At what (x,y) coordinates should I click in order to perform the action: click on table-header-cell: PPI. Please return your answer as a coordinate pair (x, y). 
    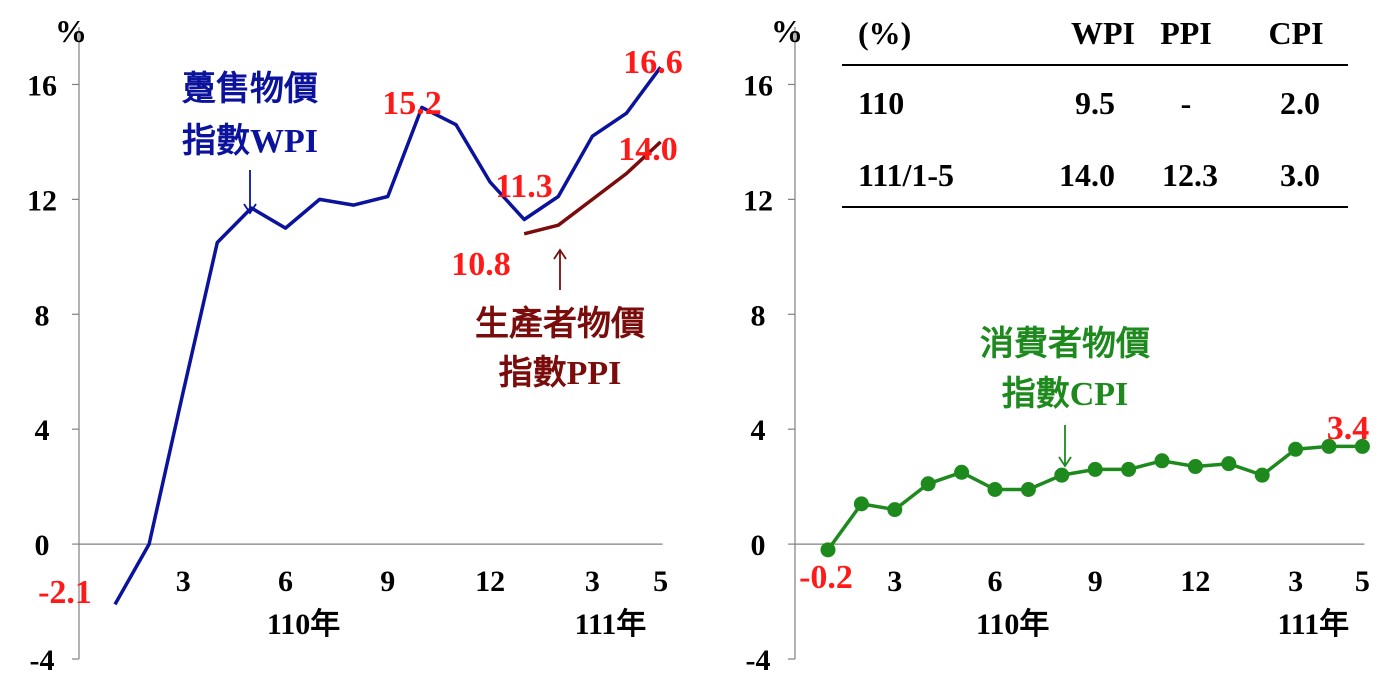
    Looking at the image, I should click on (1186, 33).